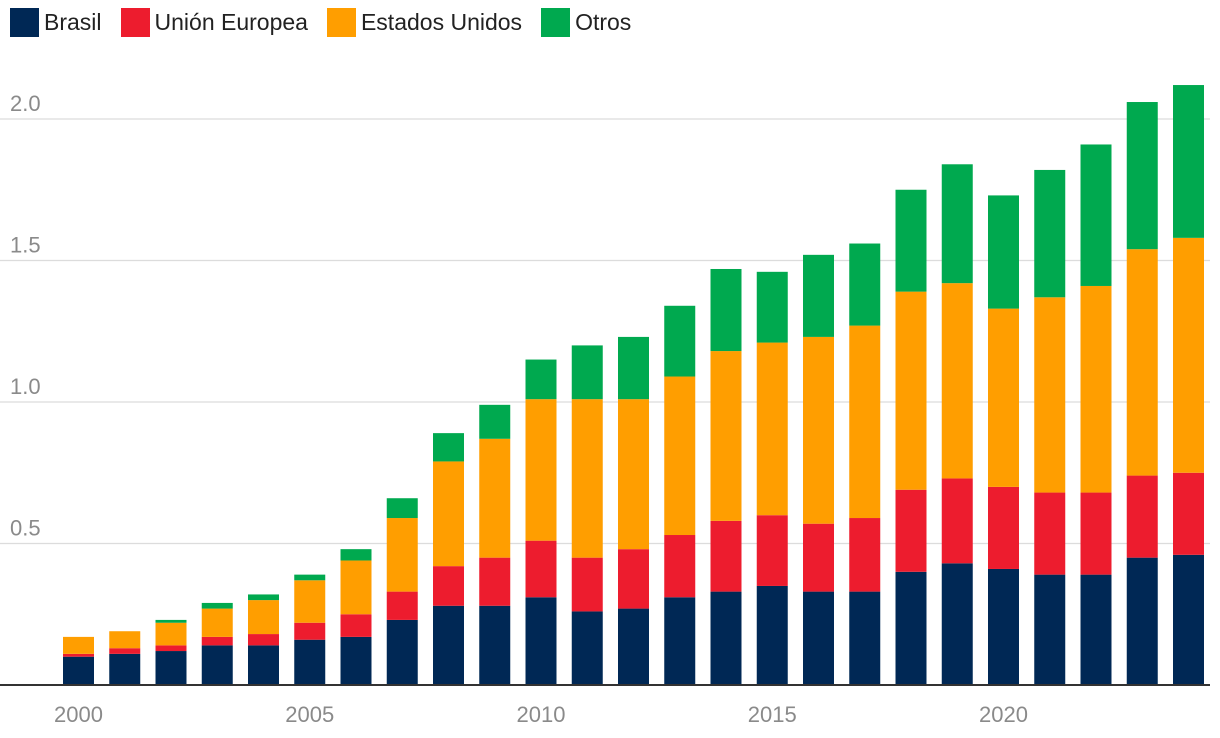 The height and width of the screenshot is (738, 1220). I want to click on bar-segment-brasil-2008, so click(448, 645).